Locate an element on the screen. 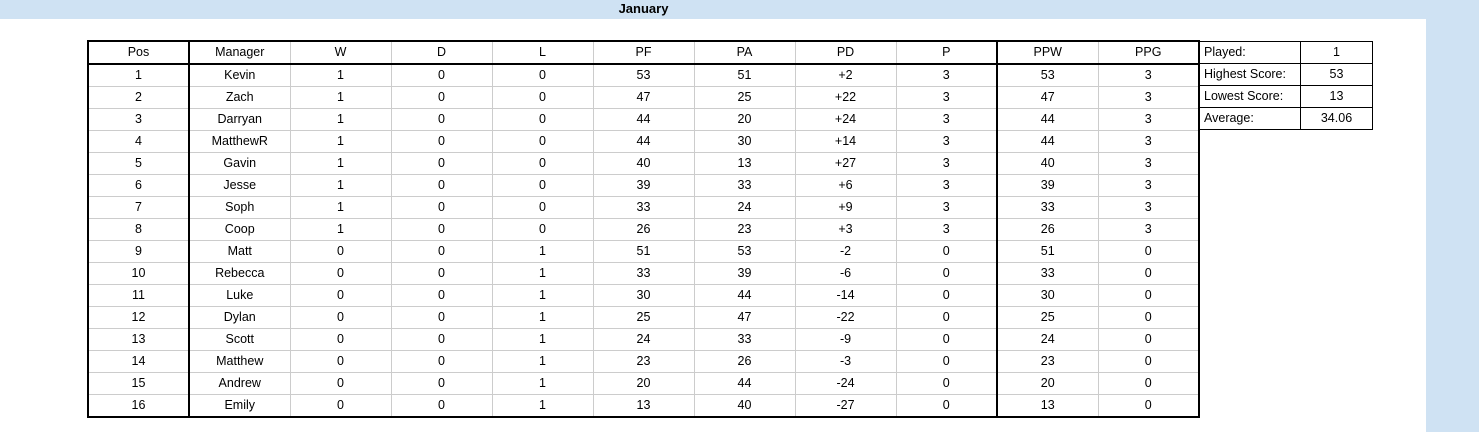 The image size is (1479, 432). header-w: W is located at coordinates (340, 52).